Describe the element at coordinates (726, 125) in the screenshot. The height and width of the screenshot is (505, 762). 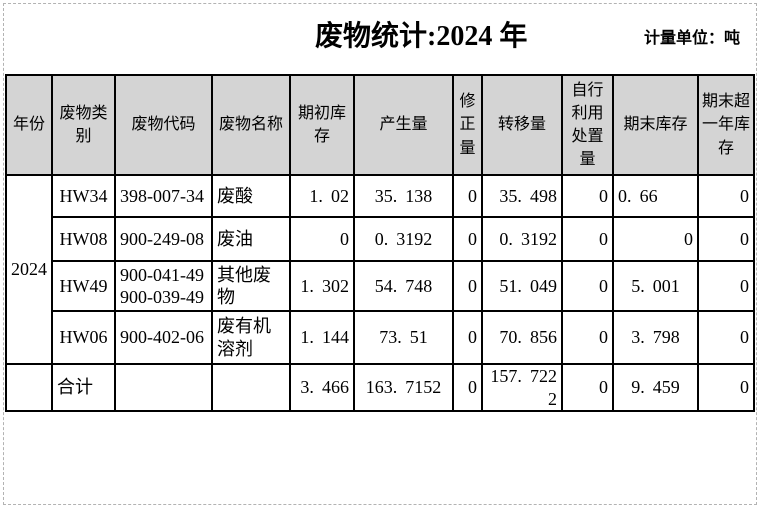
I see `header-over-one-year: 期末超一年库存` at that location.